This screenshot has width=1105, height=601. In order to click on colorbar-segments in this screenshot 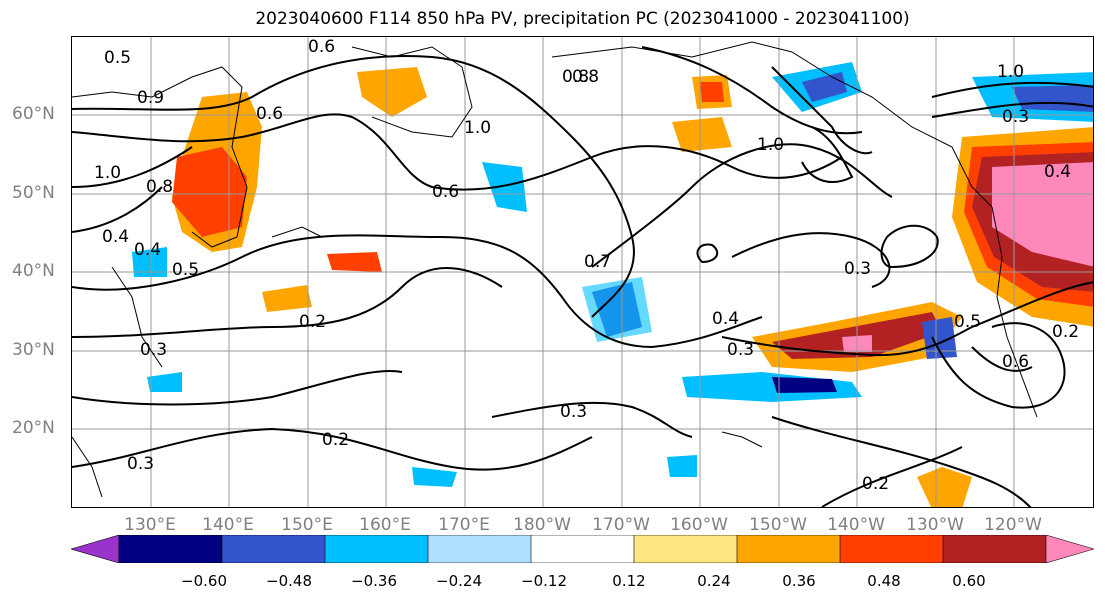, I will do `click(582, 549)`.